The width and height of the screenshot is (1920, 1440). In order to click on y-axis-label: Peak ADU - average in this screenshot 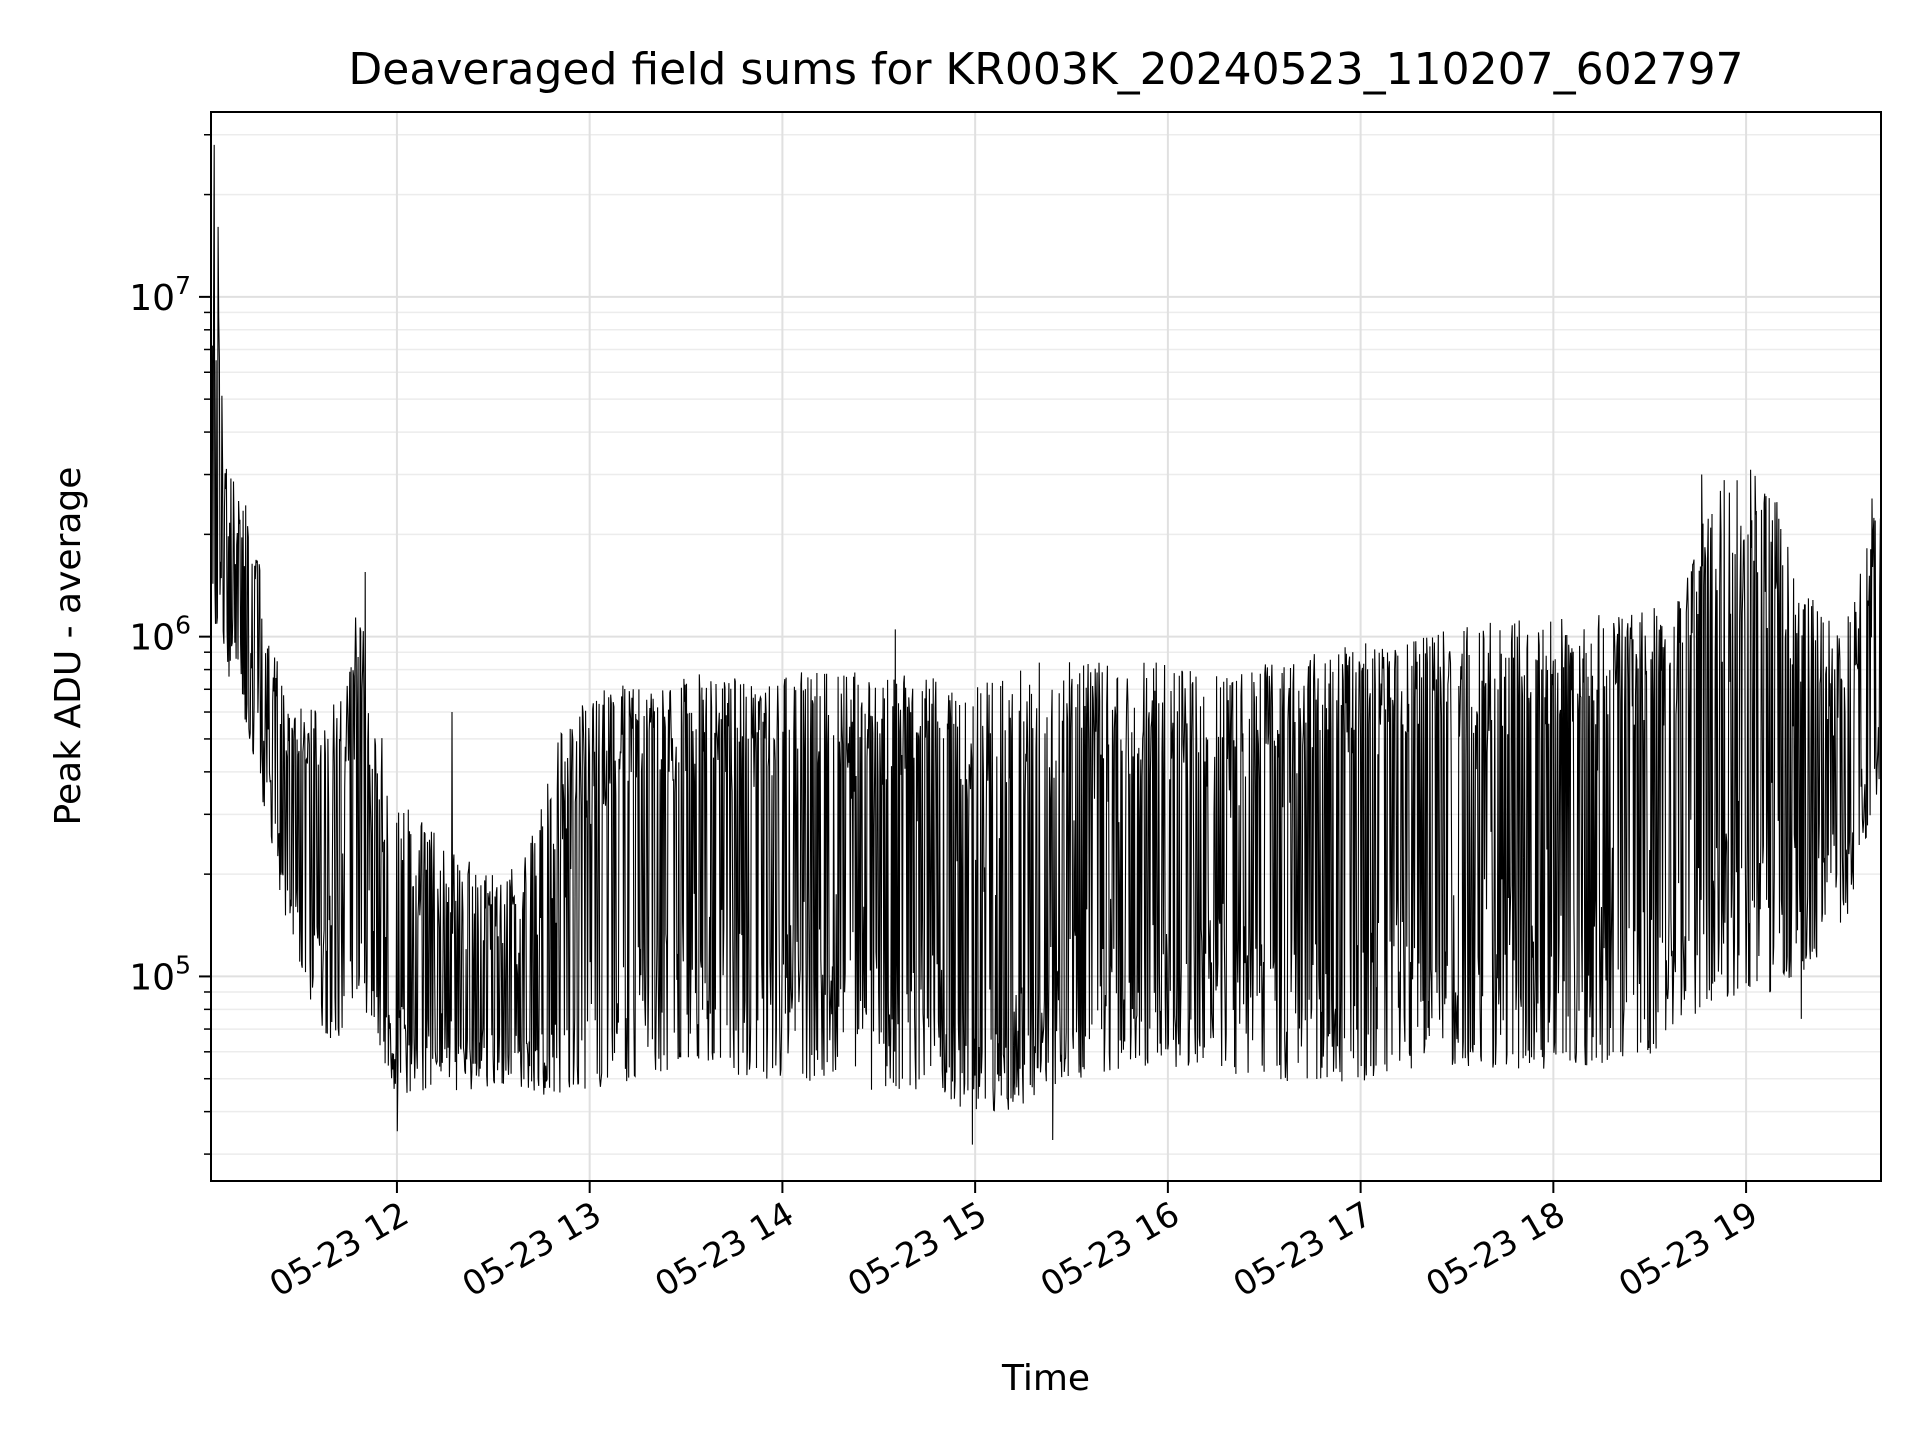, I will do `click(68, 646)`.